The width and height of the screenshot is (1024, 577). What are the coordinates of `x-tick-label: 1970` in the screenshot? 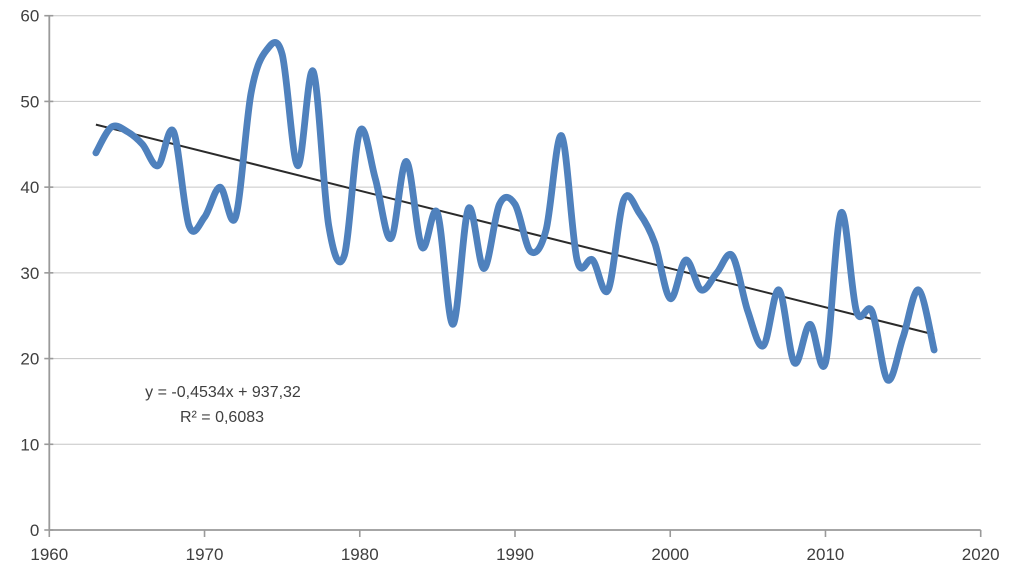 It's located at (205, 554).